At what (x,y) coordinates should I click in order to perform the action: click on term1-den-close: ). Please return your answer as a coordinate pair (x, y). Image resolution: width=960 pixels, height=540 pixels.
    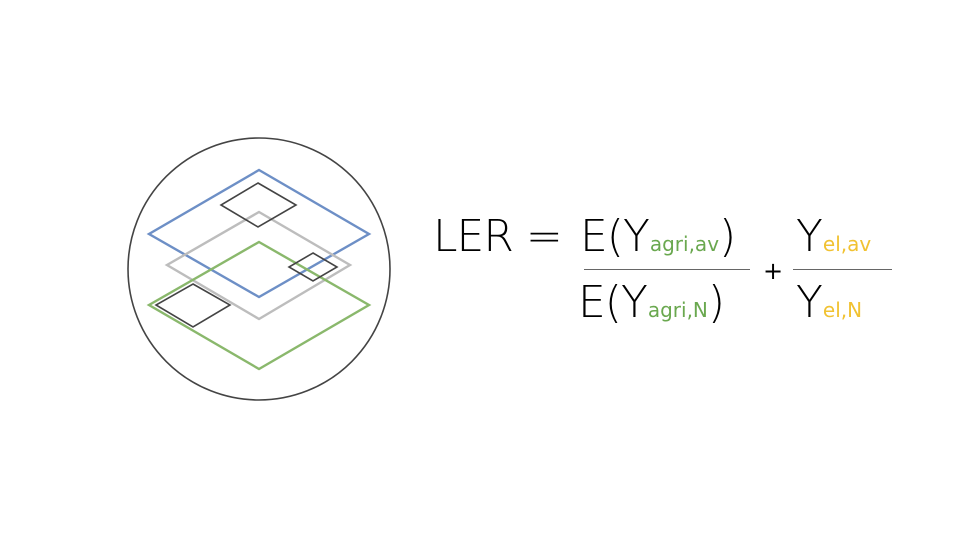
    Looking at the image, I should click on (716, 302).